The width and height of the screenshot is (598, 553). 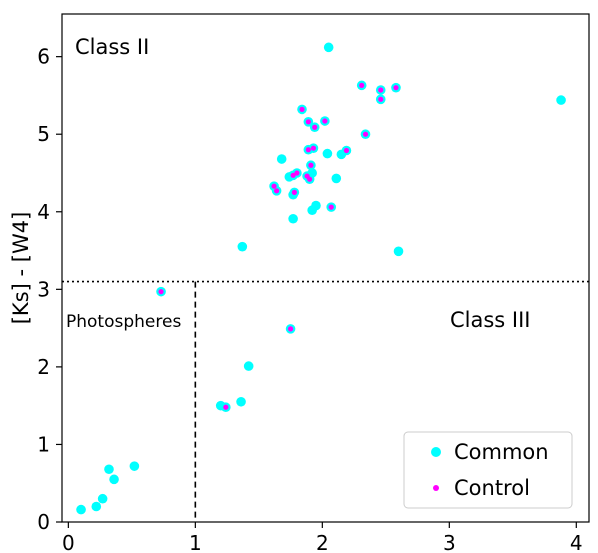 I want to click on class-iii-label: Class III, so click(x=490, y=320).